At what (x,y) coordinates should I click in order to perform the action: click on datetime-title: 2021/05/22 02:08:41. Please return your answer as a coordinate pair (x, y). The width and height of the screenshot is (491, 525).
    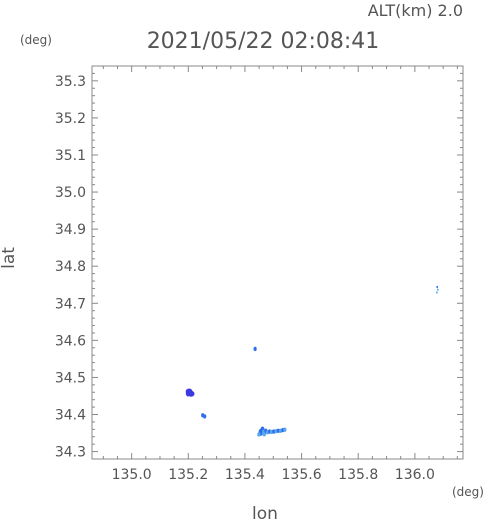
    Looking at the image, I should click on (263, 41).